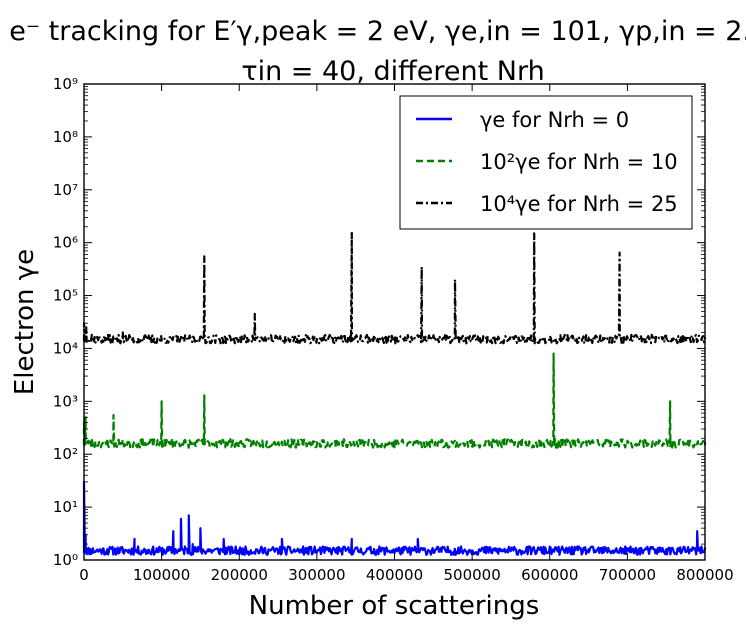  Describe the element at coordinates (65, 84) in the screenshot. I see `y-tick-label: 10⁹` at that location.